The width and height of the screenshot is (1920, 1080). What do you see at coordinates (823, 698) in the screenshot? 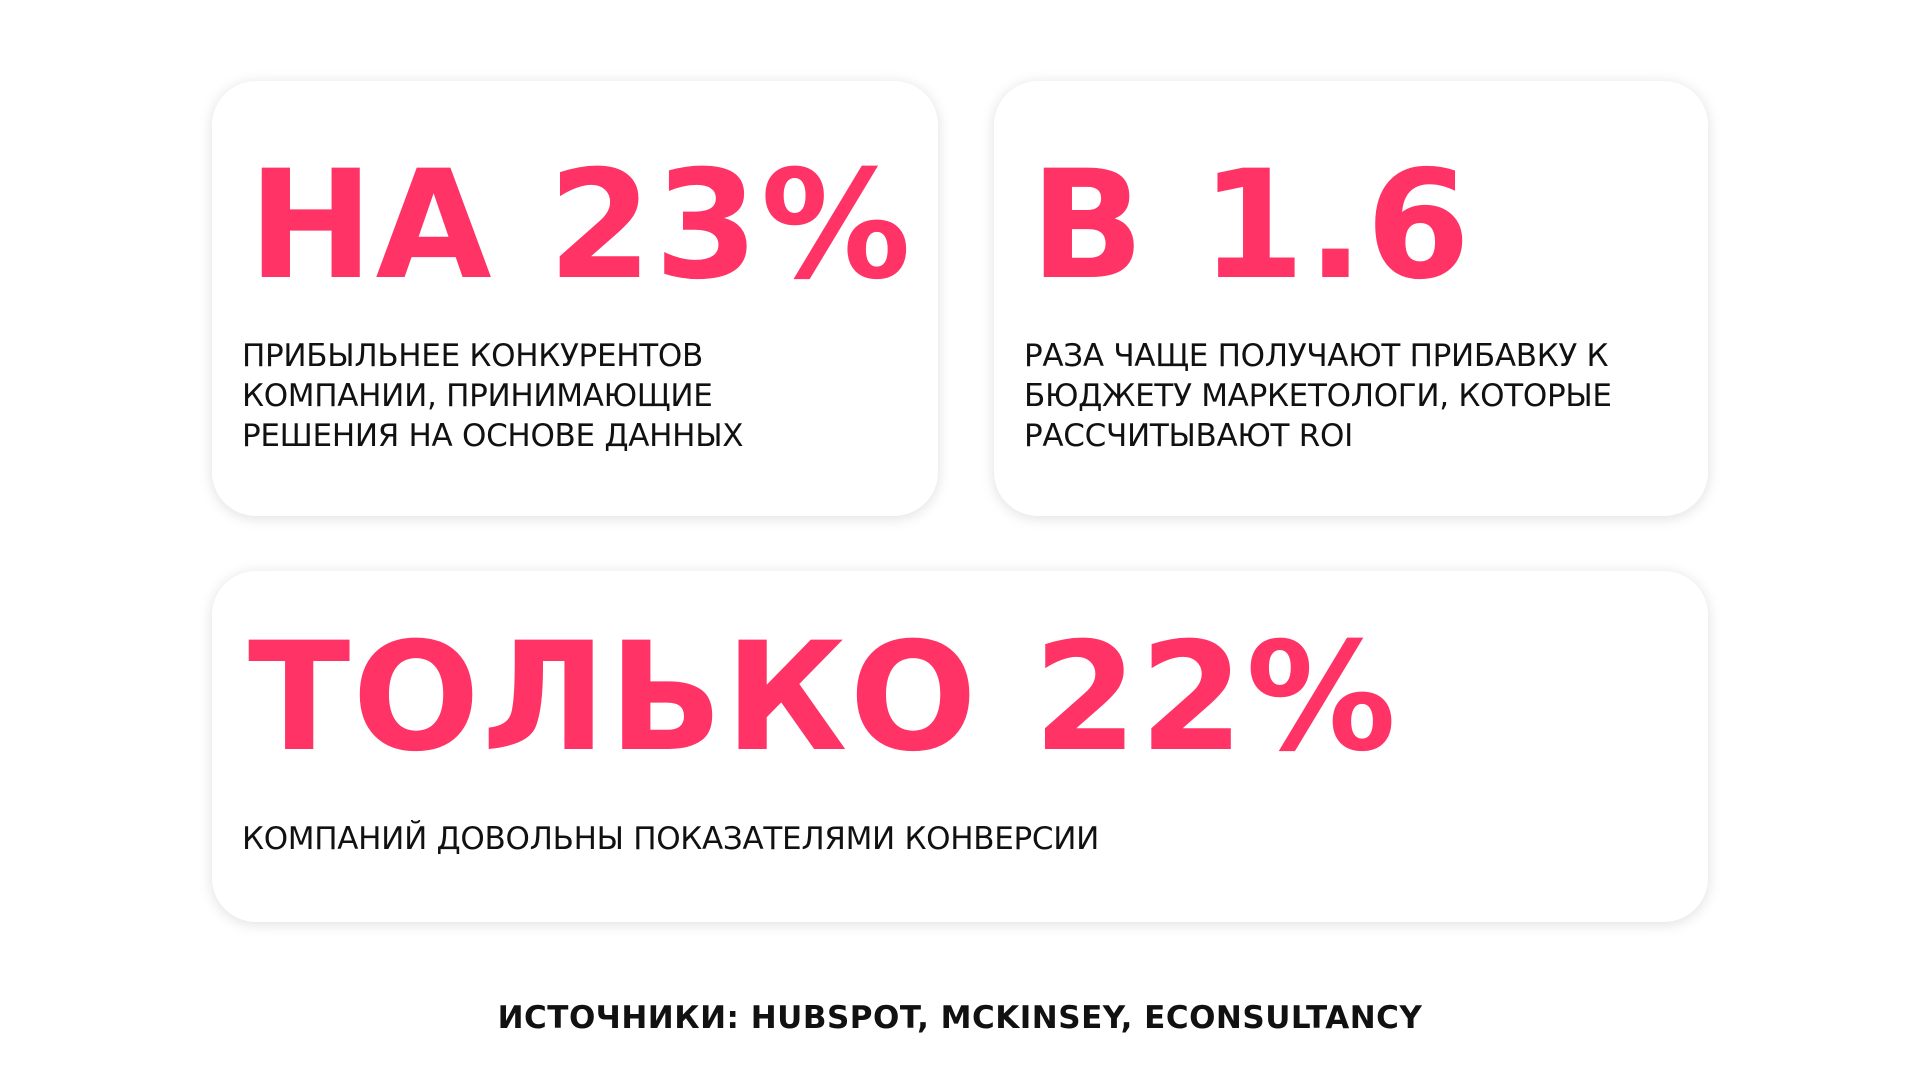
I see `stat-headline: ТОЛЬКО 22%` at bounding box center [823, 698].